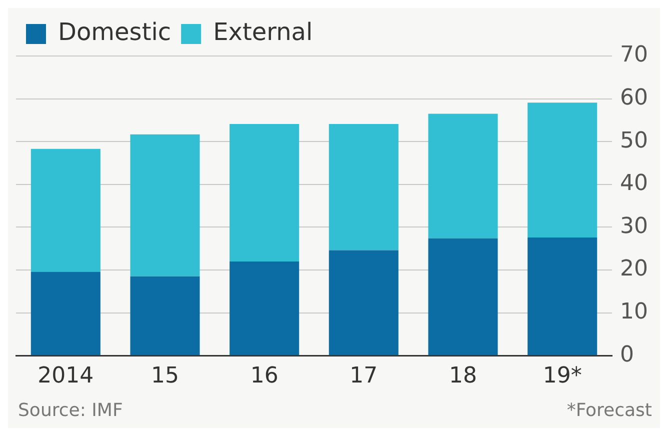 The image size is (672, 437). What do you see at coordinates (627, 355) in the screenshot?
I see `y-tick-label: 0` at bounding box center [627, 355].